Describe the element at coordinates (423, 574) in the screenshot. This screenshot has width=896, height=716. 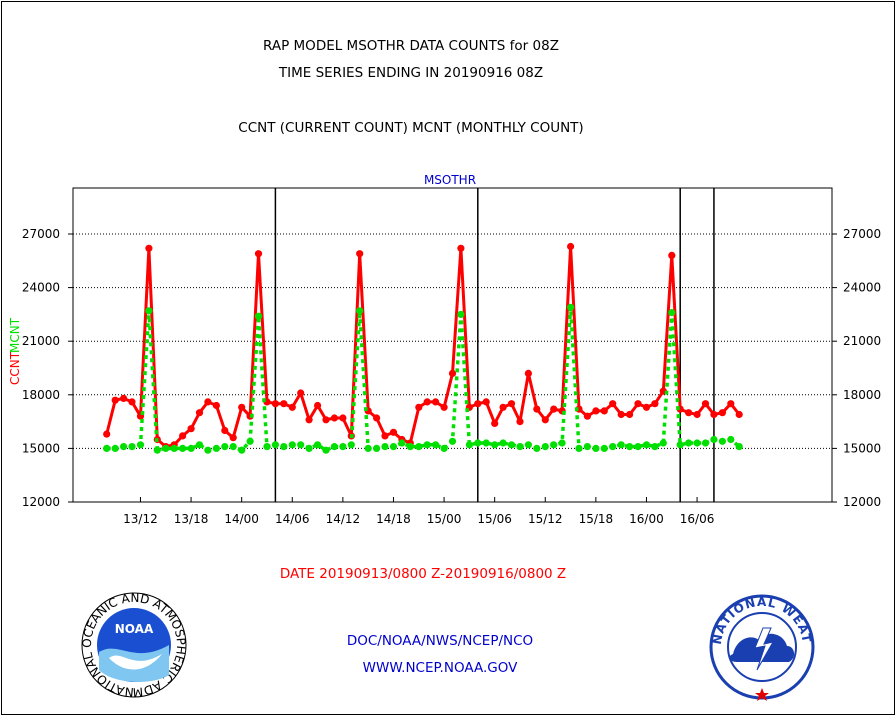
I see `date-range: DATE 20190913/0800 Z-20190916/0800 Z` at that location.